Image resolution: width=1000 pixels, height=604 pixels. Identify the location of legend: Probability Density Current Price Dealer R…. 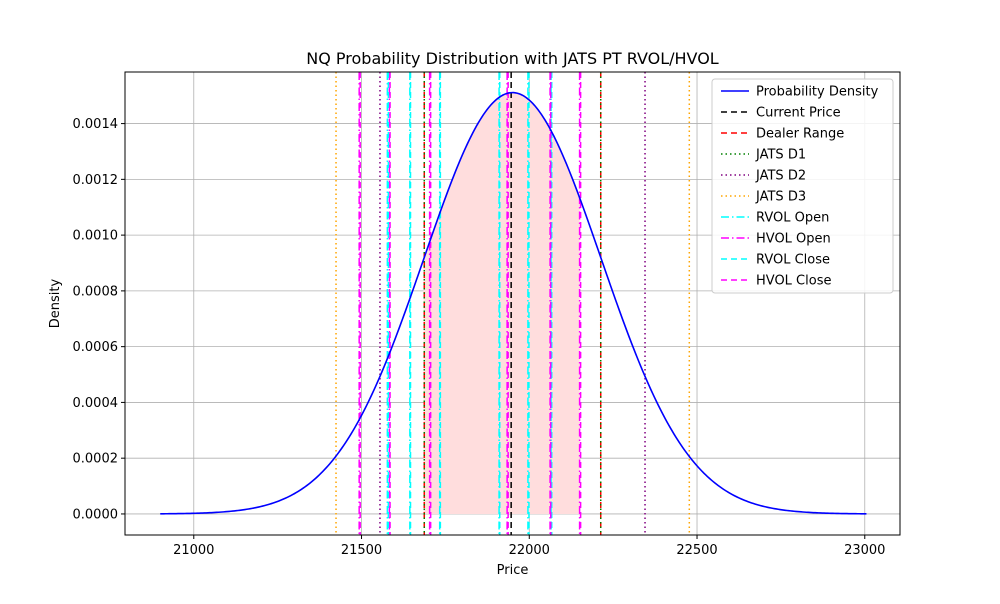
(802, 186).